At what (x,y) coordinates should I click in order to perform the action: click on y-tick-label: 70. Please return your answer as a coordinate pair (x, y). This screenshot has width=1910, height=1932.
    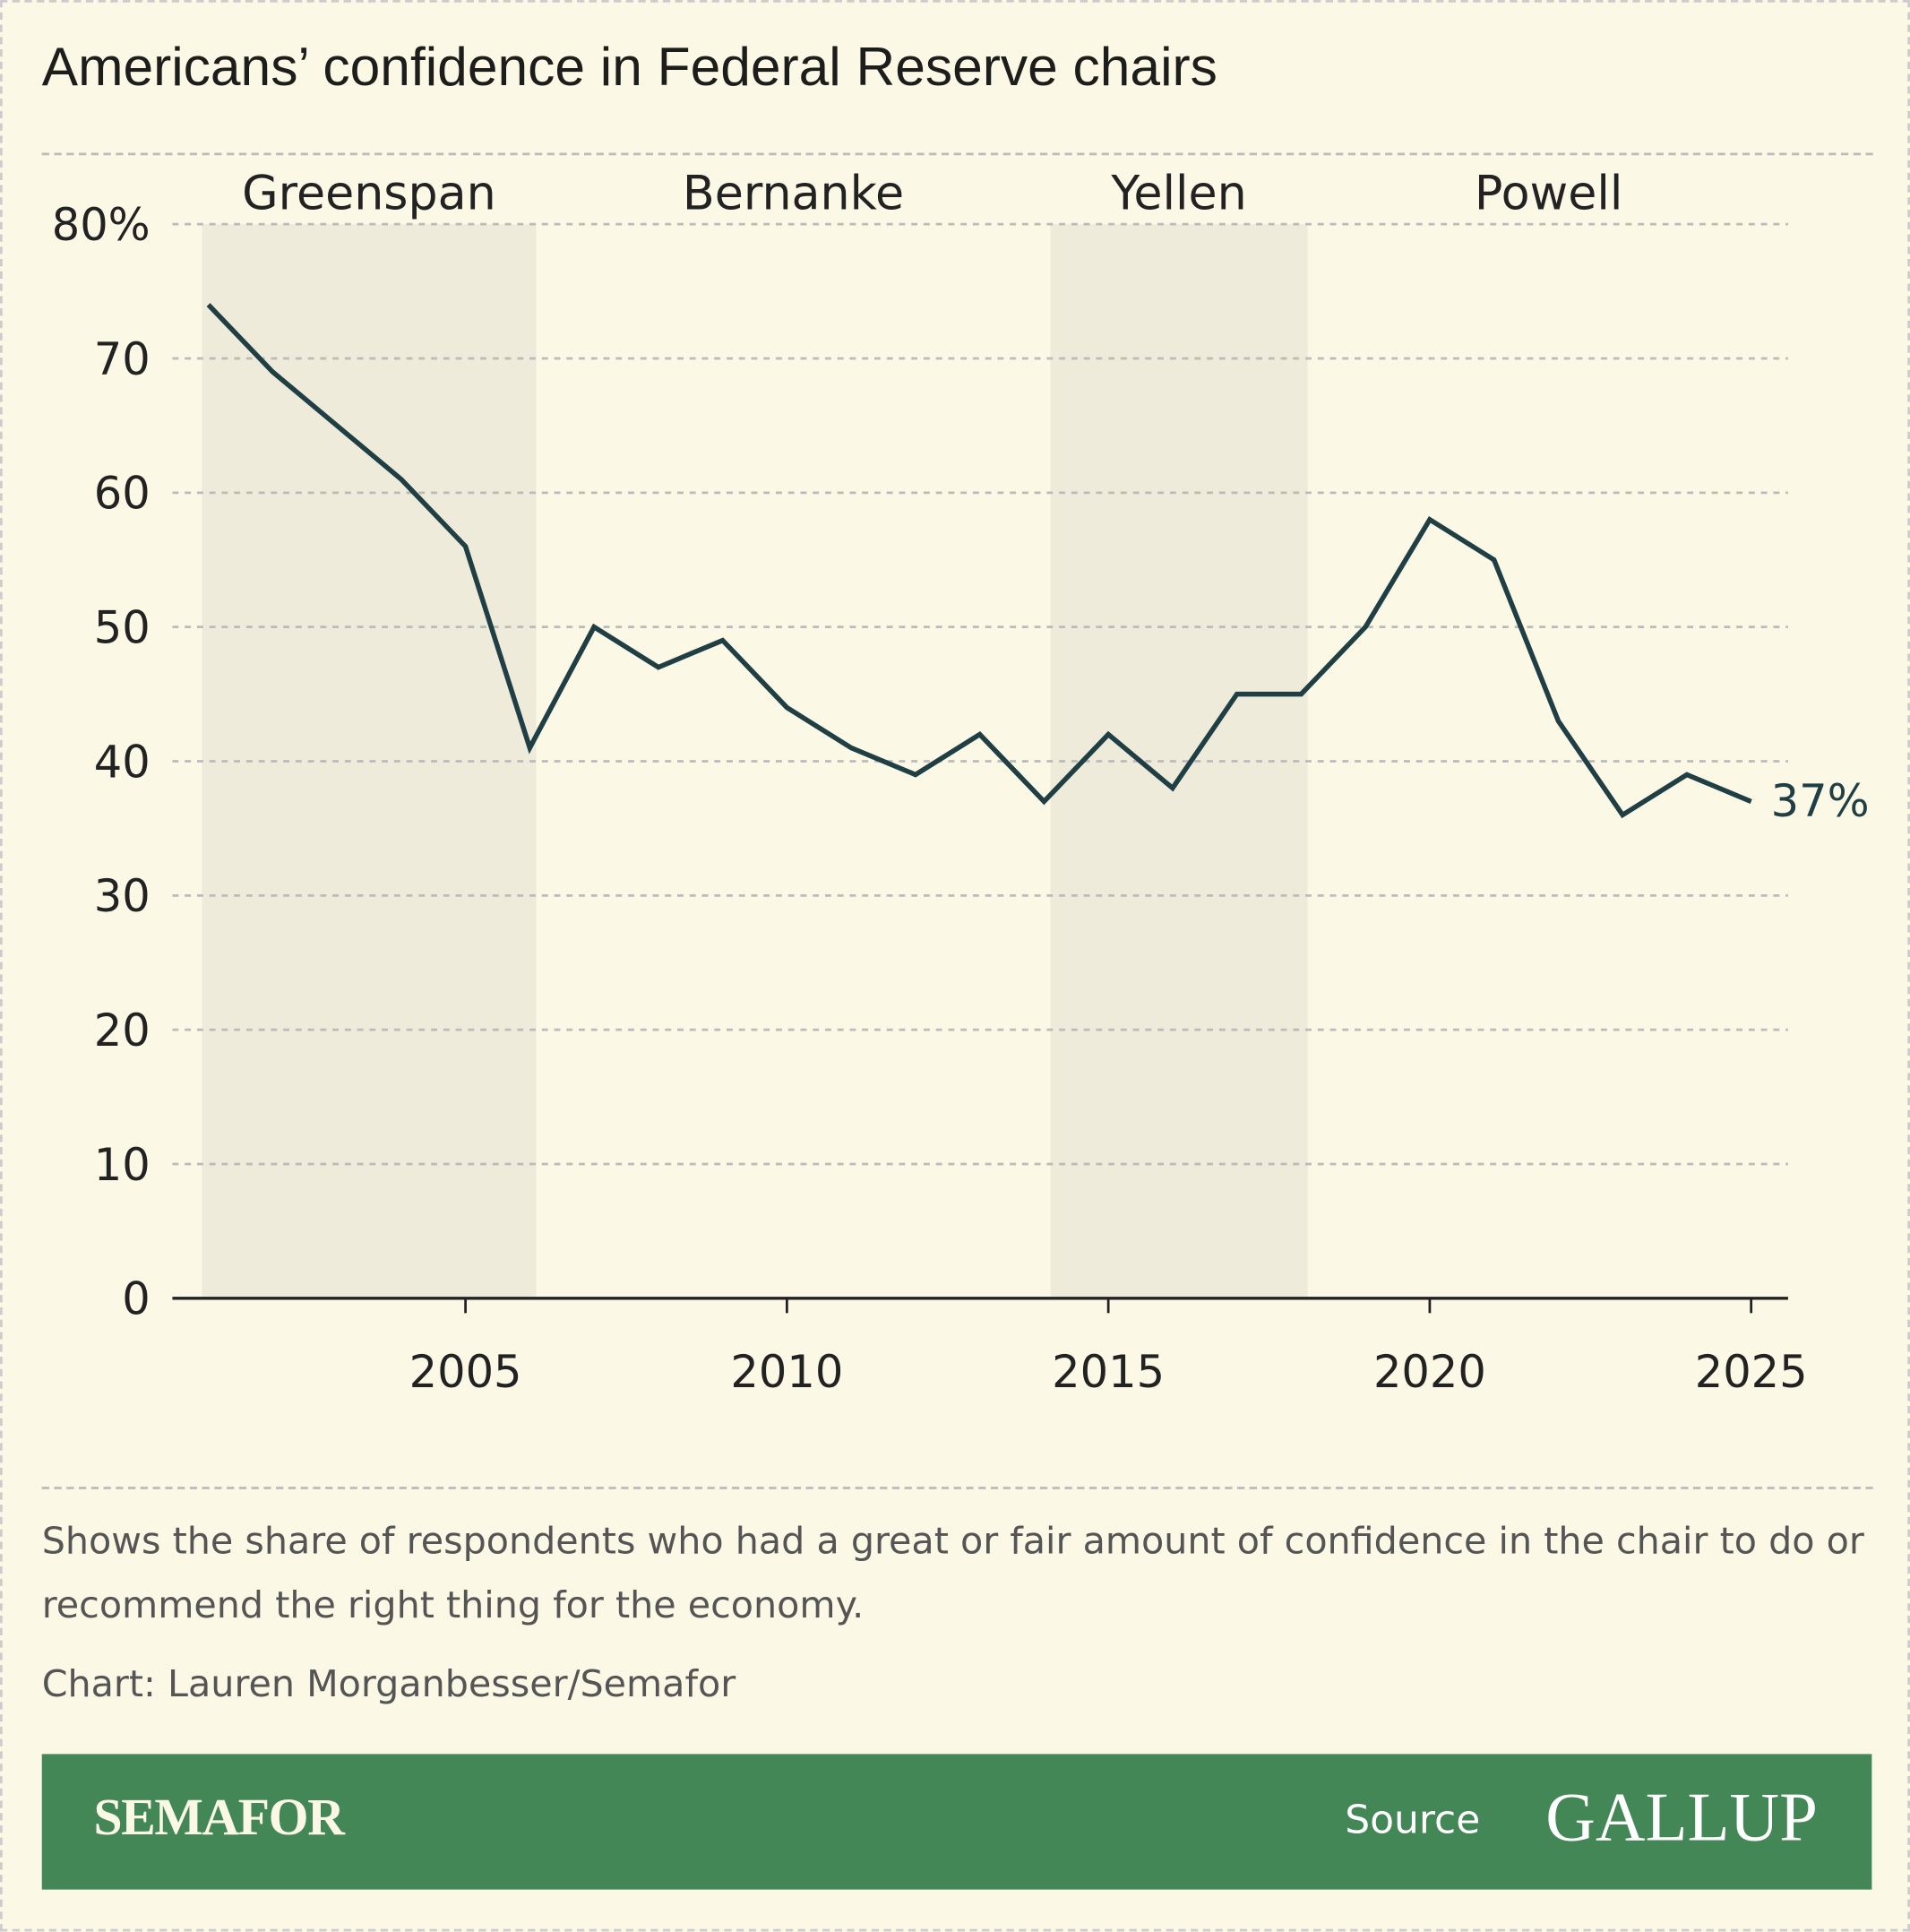
    Looking at the image, I should click on (122, 359).